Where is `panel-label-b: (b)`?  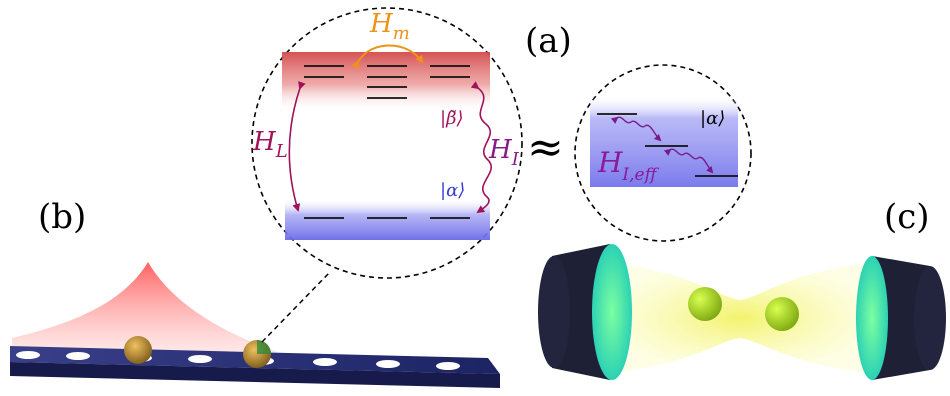 panel-label-b: (b) is located at coordinates (62, 217).